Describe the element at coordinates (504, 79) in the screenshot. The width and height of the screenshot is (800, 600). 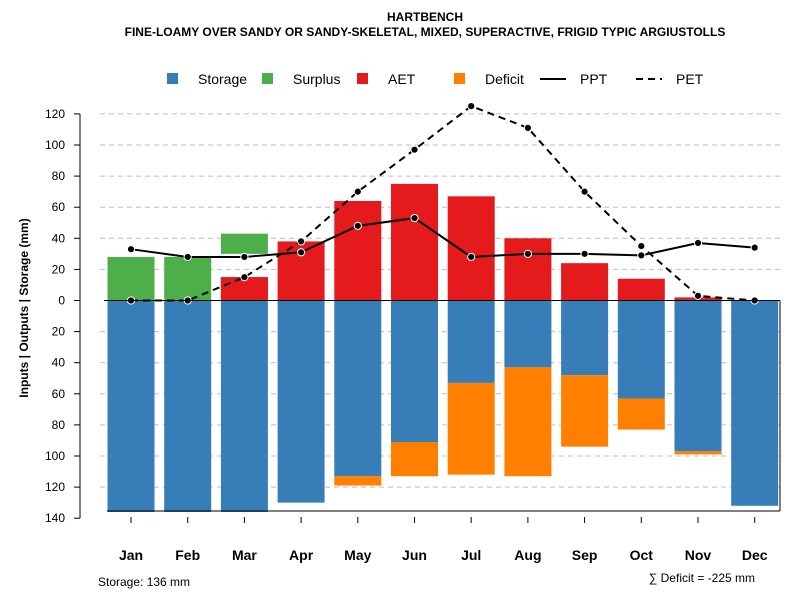
I see `legend-label-deficit: Deficit` at that location.